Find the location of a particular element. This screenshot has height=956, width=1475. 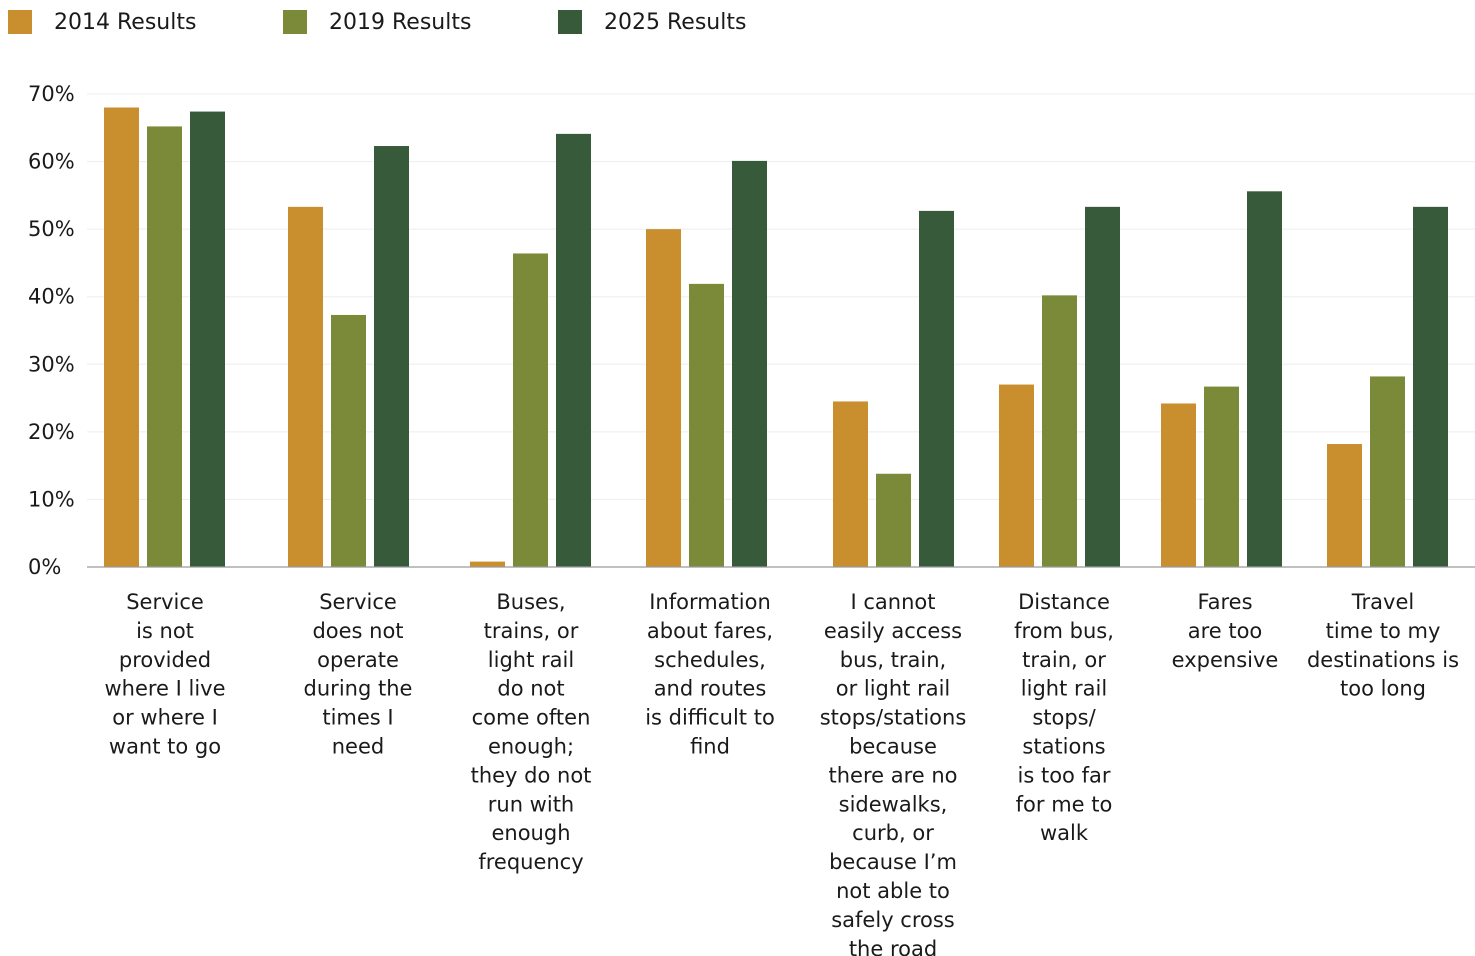

category-label-line: Information is located at coordinates (710, 602).